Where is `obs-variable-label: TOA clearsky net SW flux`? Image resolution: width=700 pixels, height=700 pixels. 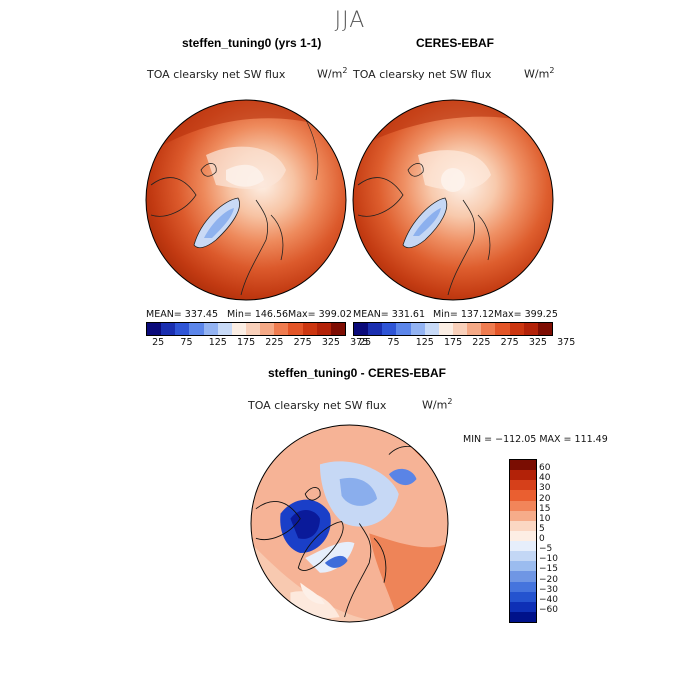
obs-variable-label: TOA clearsky net SW flux is located at coordinates (422, 74).